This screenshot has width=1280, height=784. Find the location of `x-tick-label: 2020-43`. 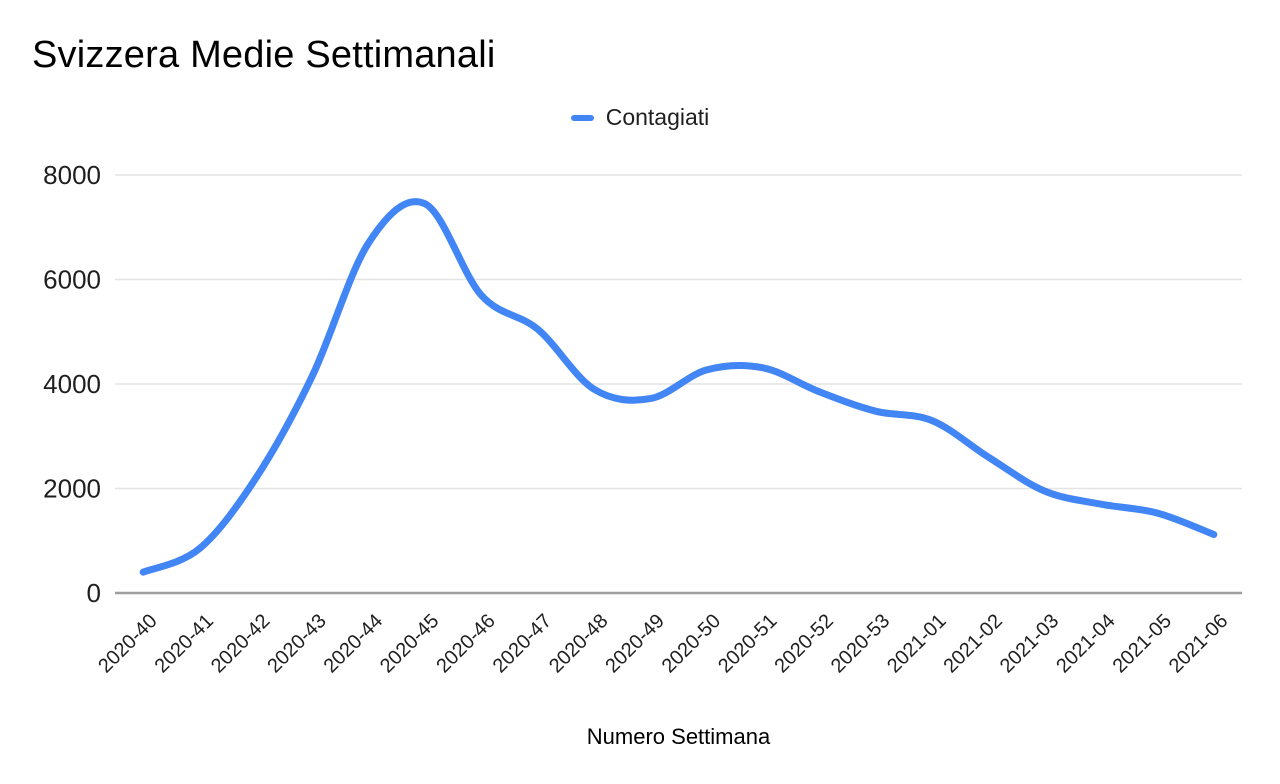

x-tick-label: 2020-43 is located at coordinates (296, 643).